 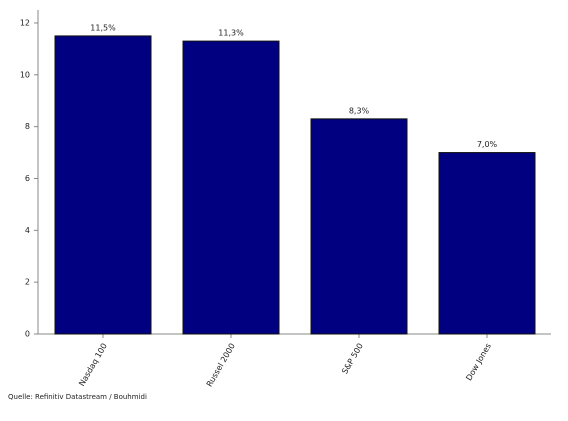 I want to click on y-tick-label: 6, so click(x=27, y=178).